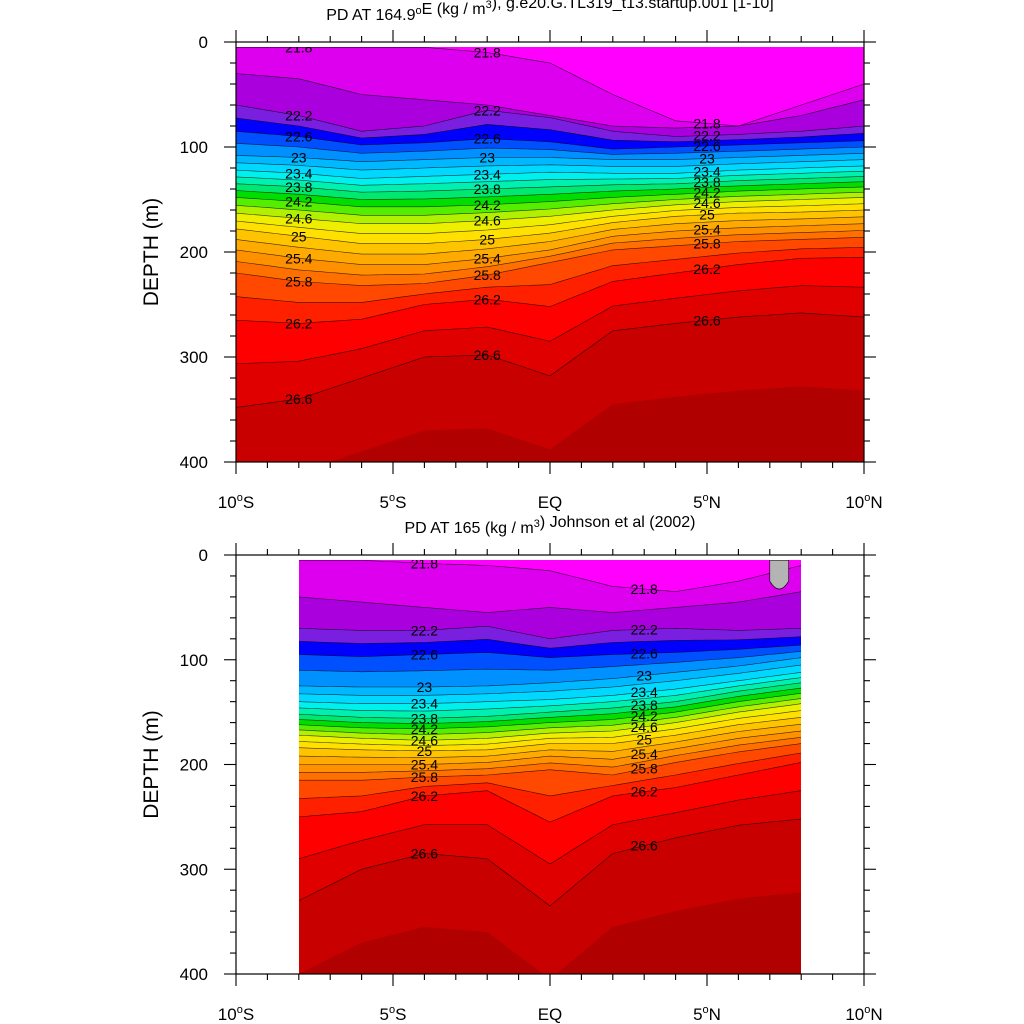 Image resolution: width=1024 pixels, height=1024 pixels. What do you see at coordinates (194, 765) in the screenshot?
I see `y-tick-label: 200` at bounding box center [194, 765].